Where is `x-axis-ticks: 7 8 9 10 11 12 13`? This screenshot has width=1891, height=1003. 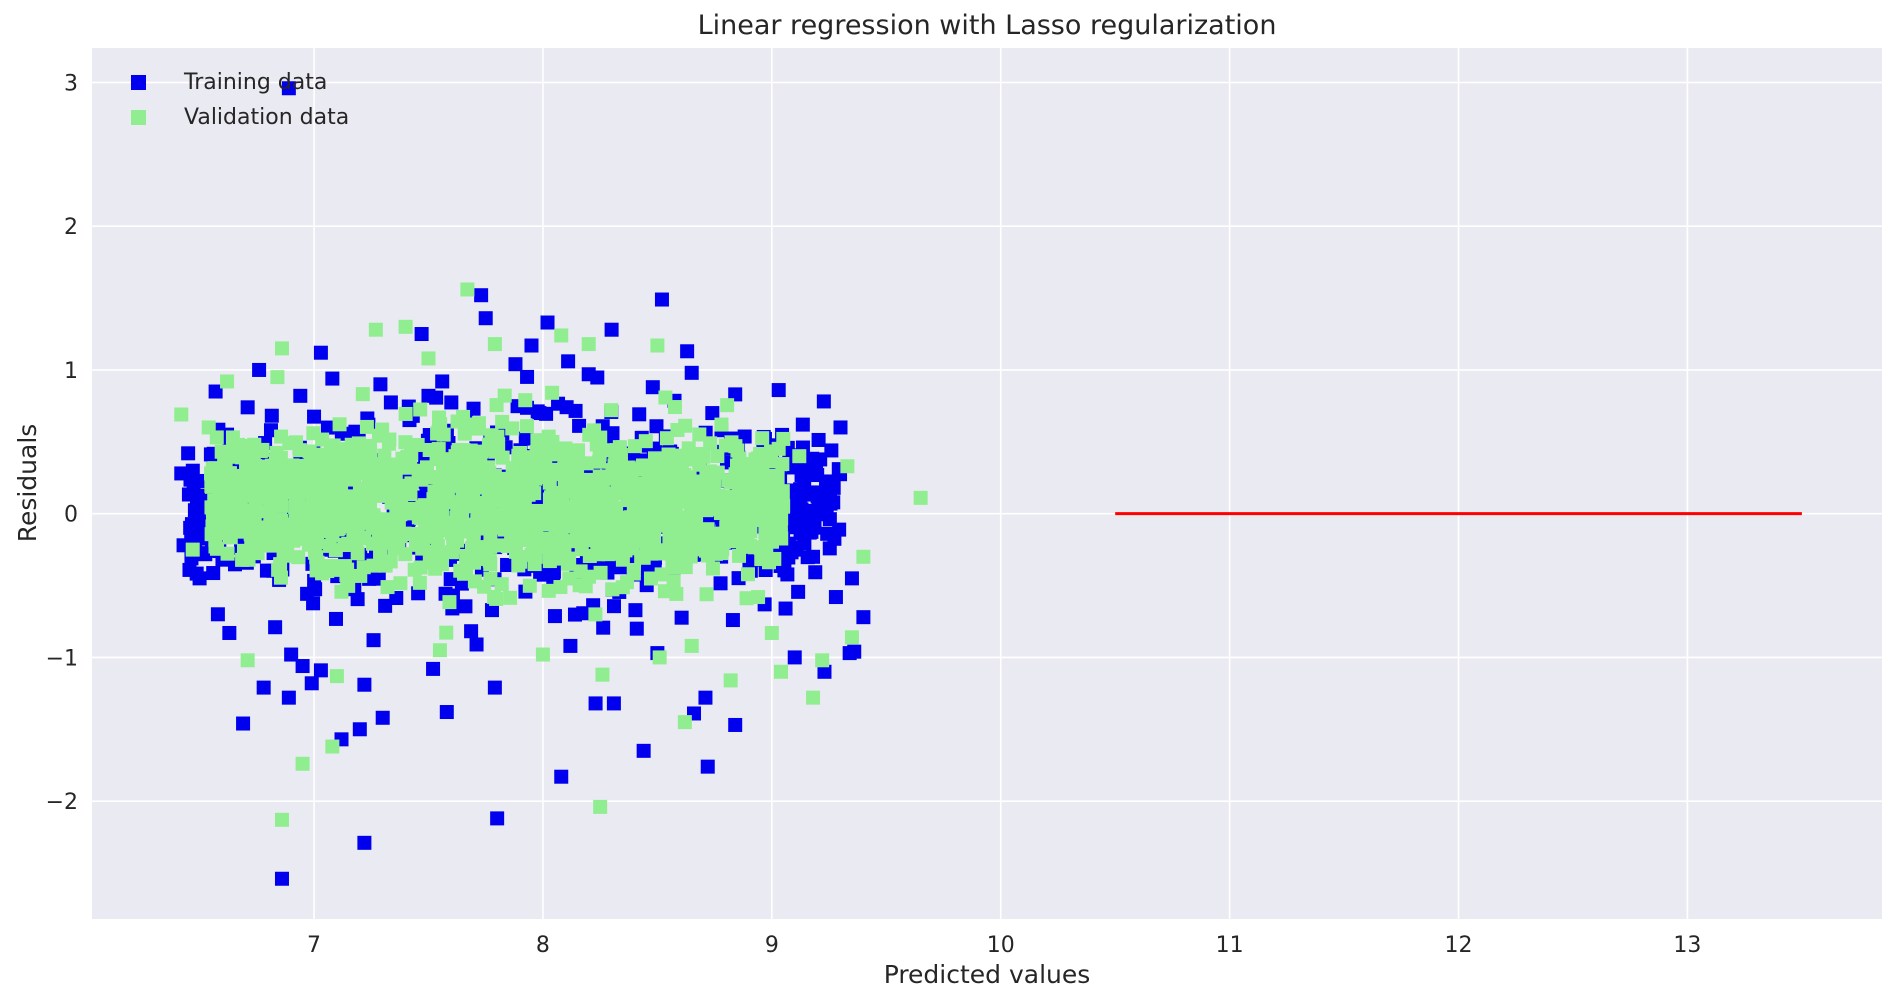
x-axis-ticks: 7 8 9 10 11 12 13 is located at coordinates (1004, 945).